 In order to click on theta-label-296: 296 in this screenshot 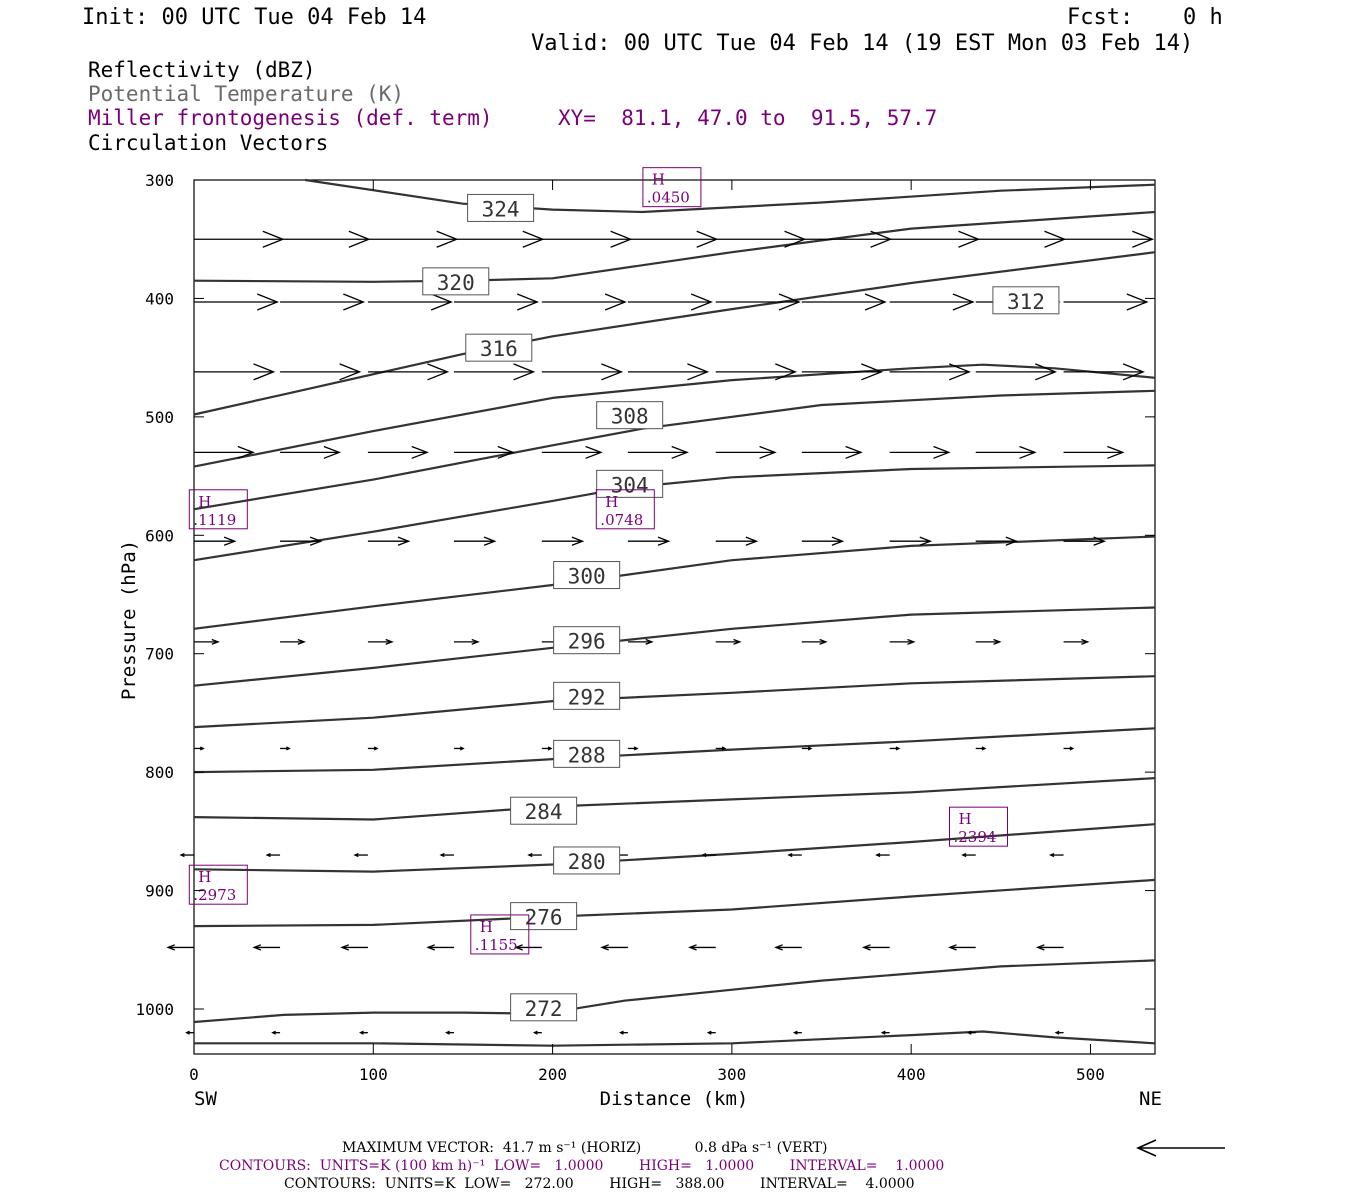, I will do `click(587, 640)`.